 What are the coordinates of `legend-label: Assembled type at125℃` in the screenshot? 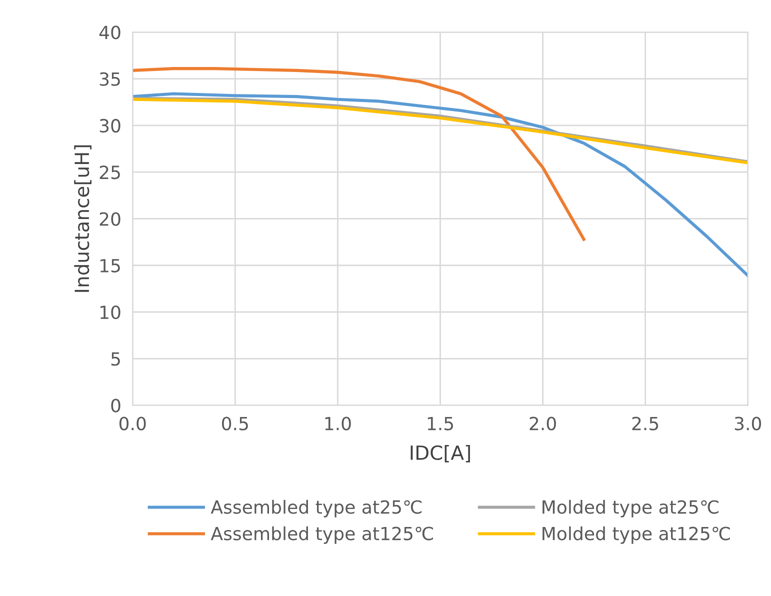 It's located at (322, 535).